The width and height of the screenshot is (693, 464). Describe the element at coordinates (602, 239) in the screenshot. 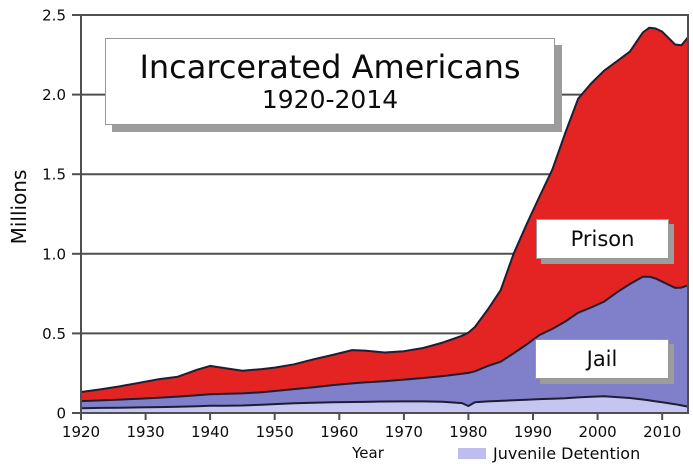

I see `prison-area-label: Prison` at that location.